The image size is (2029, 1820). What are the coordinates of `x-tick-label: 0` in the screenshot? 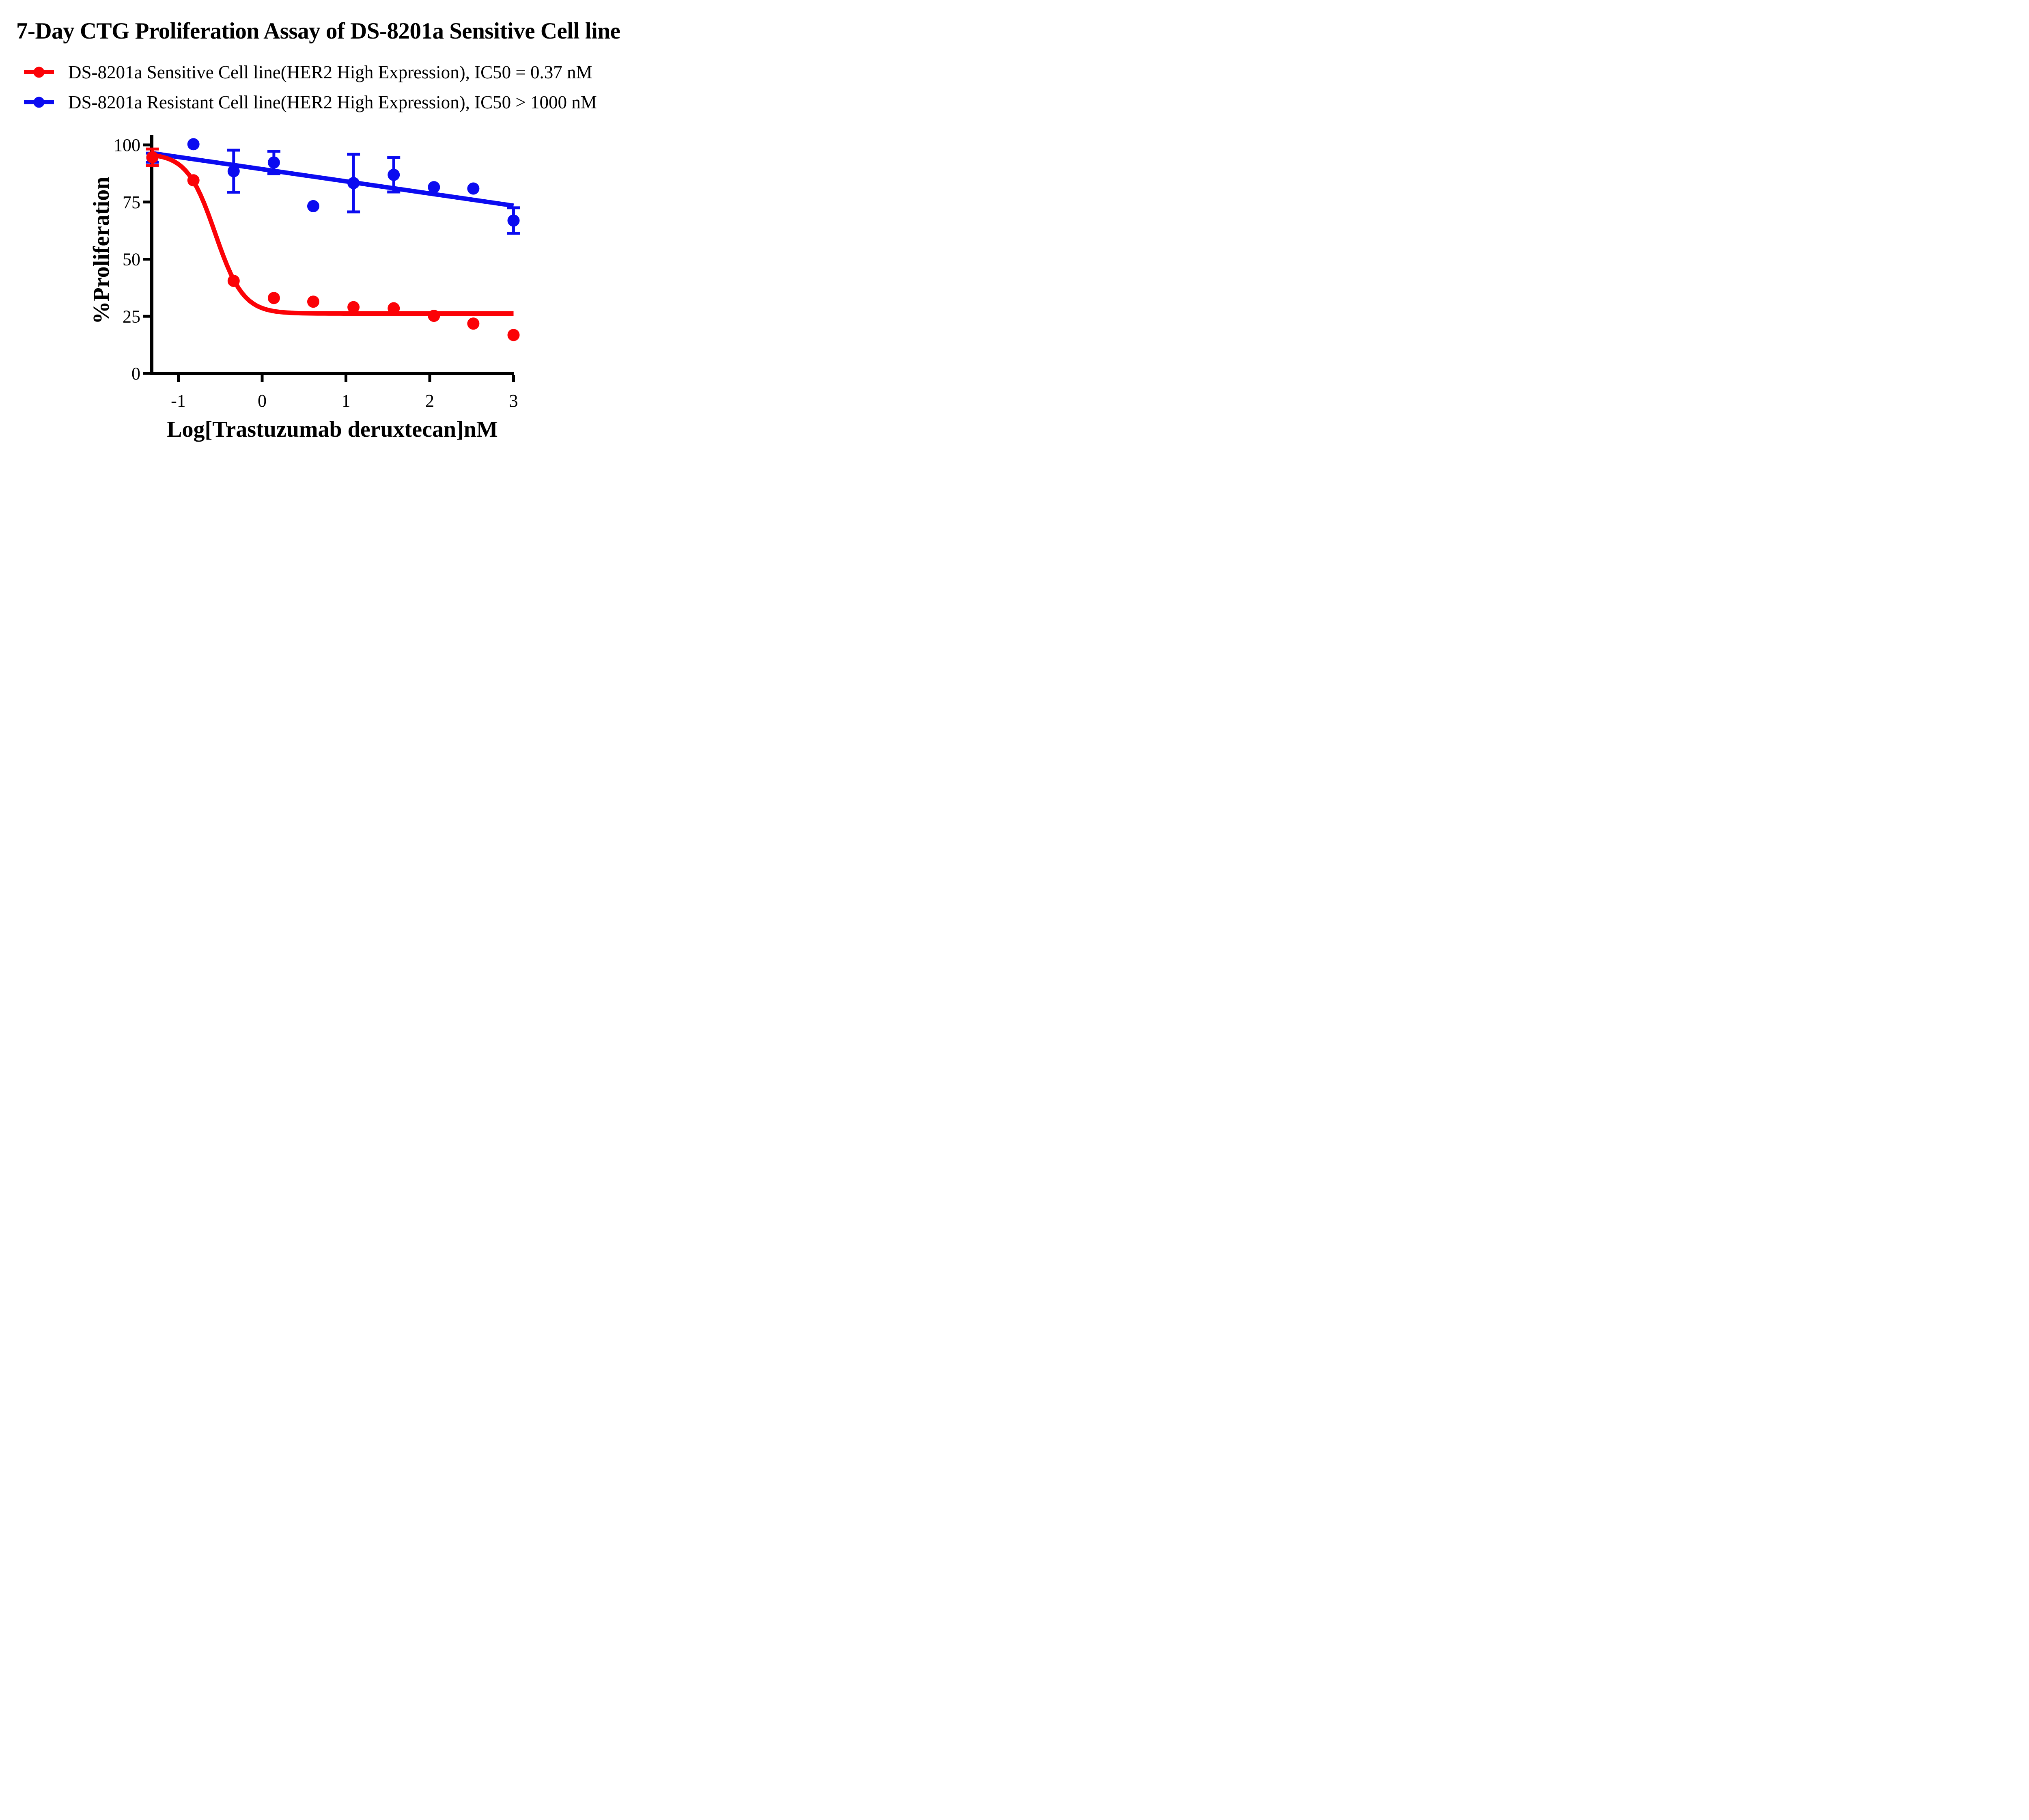 It's located at (262, 401).